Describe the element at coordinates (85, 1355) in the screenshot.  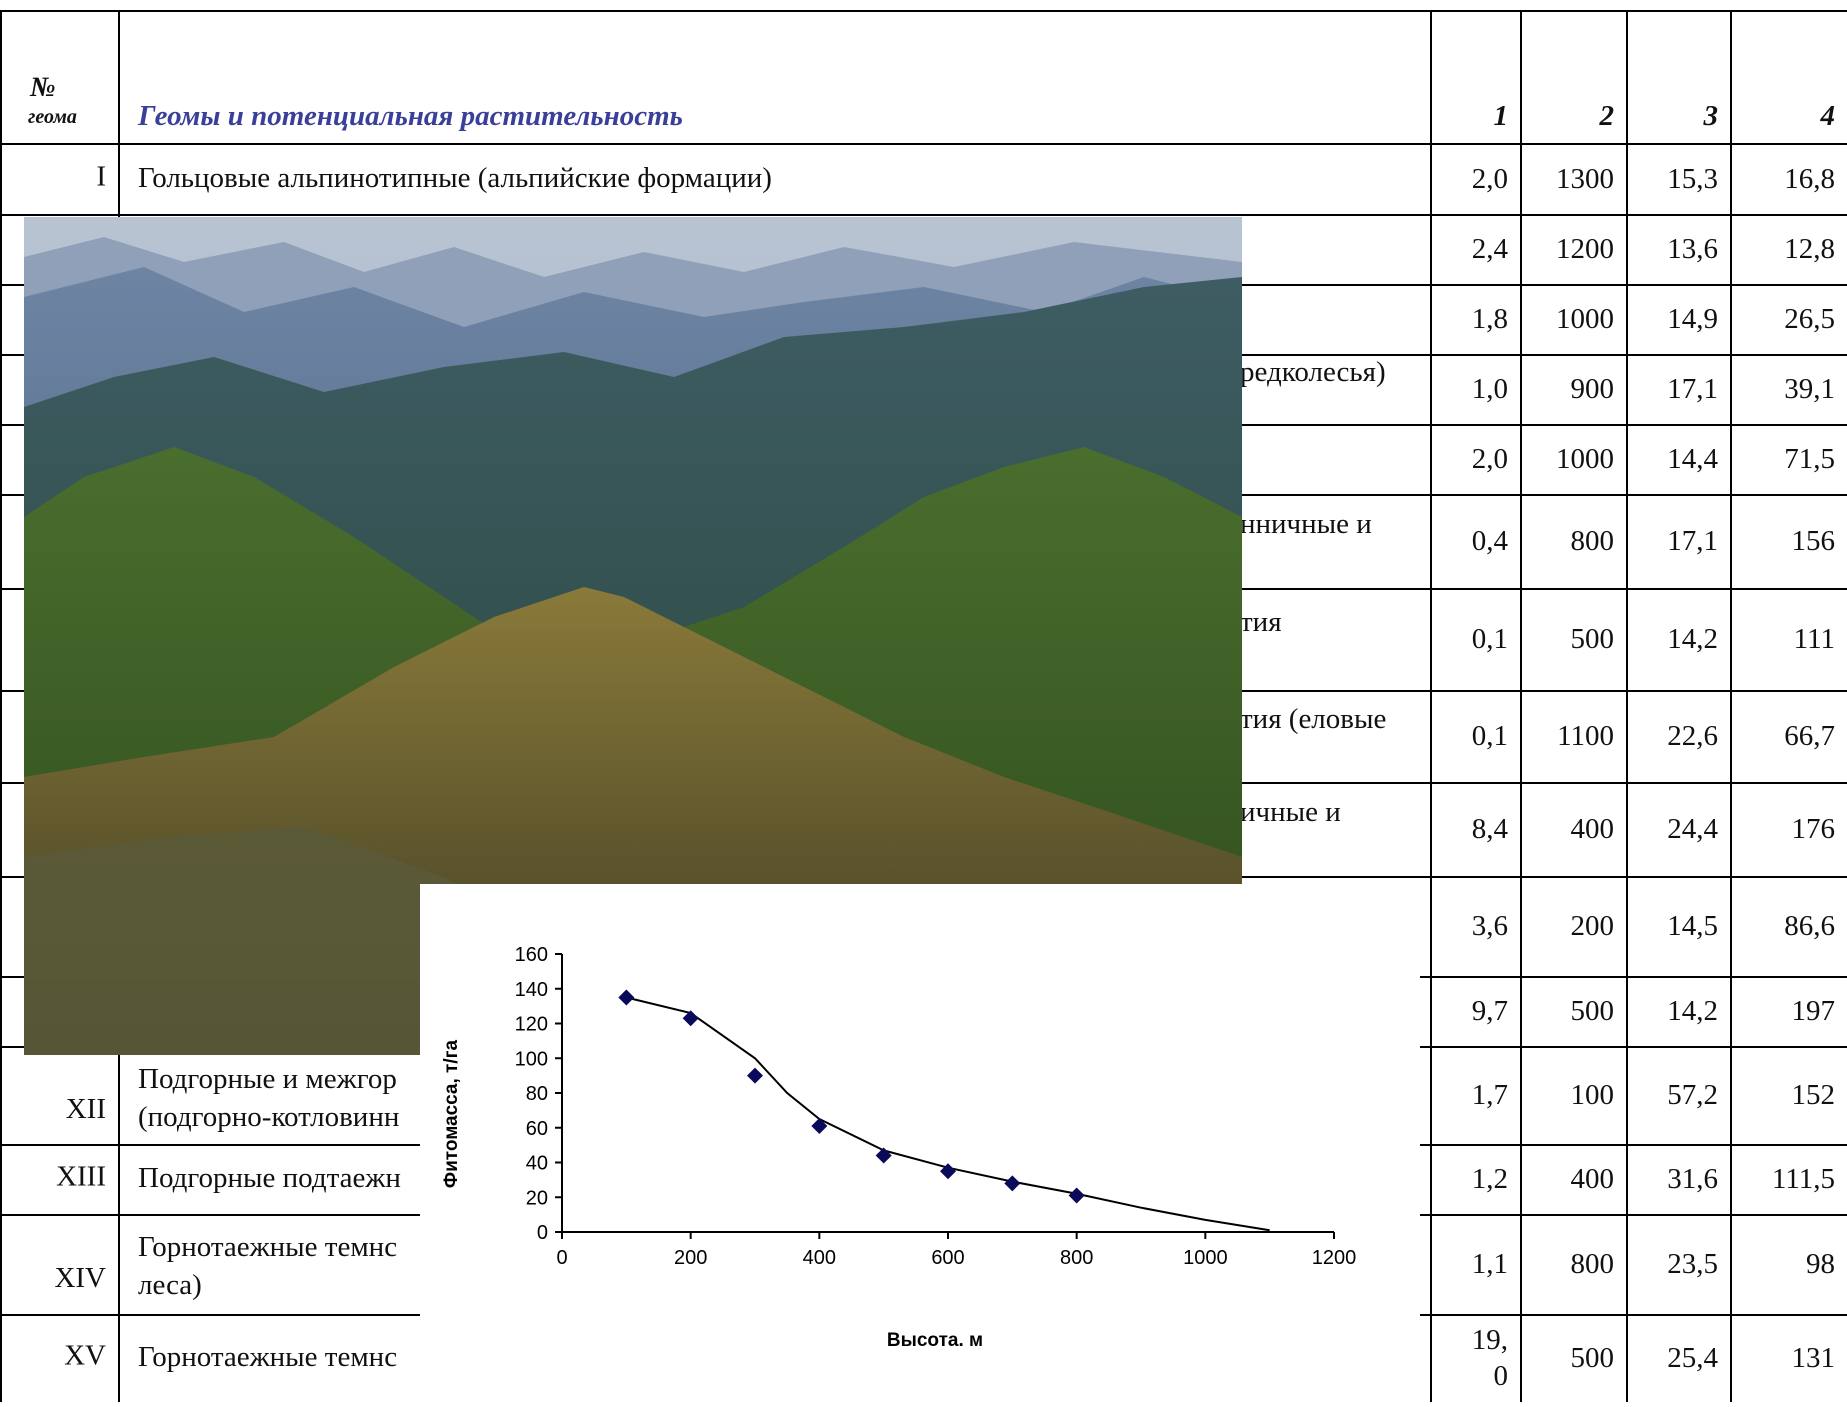
I see `row-geome-number: XV` at that location.